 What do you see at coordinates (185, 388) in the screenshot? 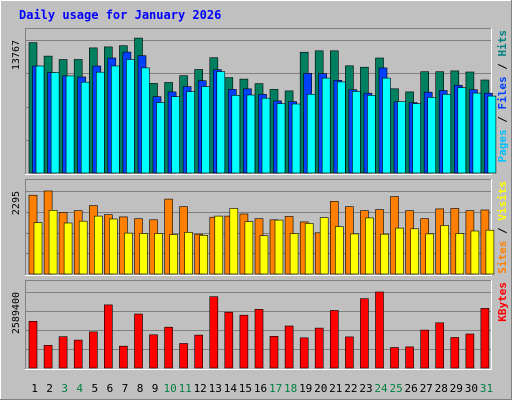
I see `day-label-11: 11` at bounding box center [185, 388].